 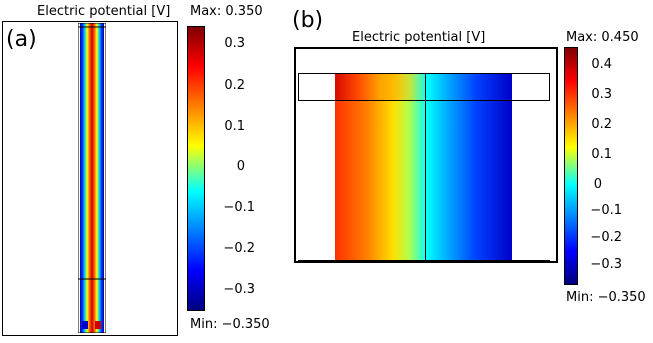 I want to click on panel-b-tick: 0.3, so click(x=601, y=94).